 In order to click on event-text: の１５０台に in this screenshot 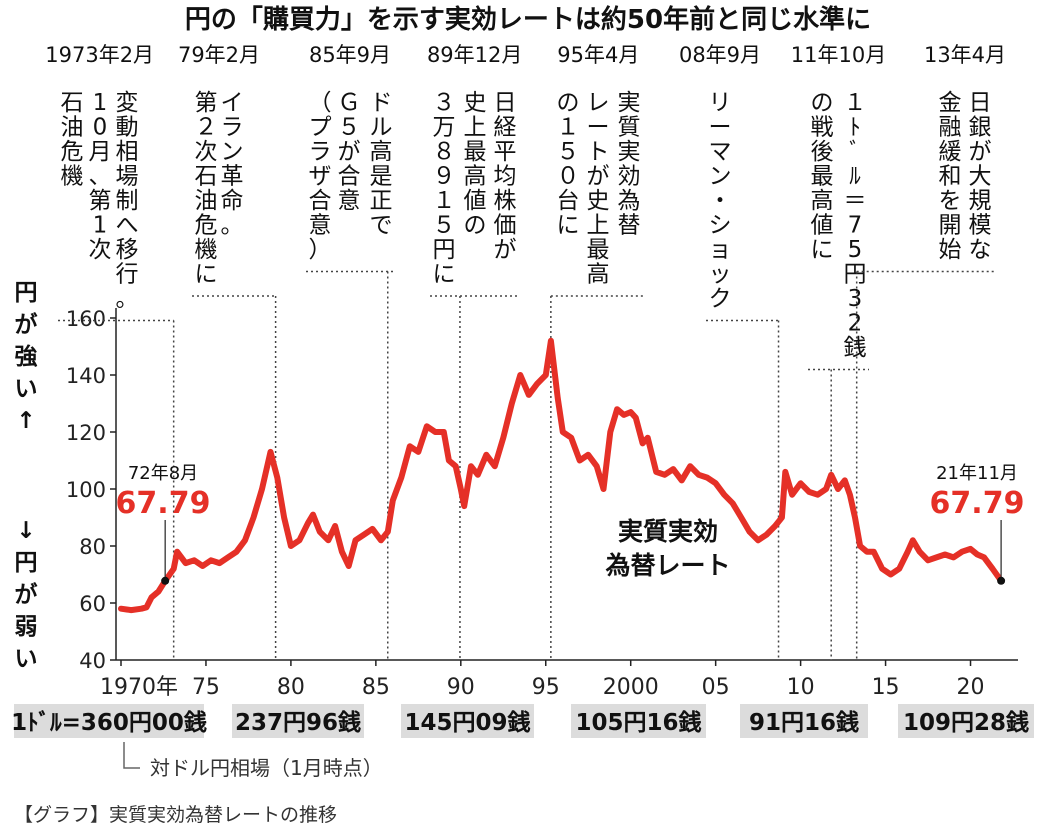, I will do `click(568, 164)`.